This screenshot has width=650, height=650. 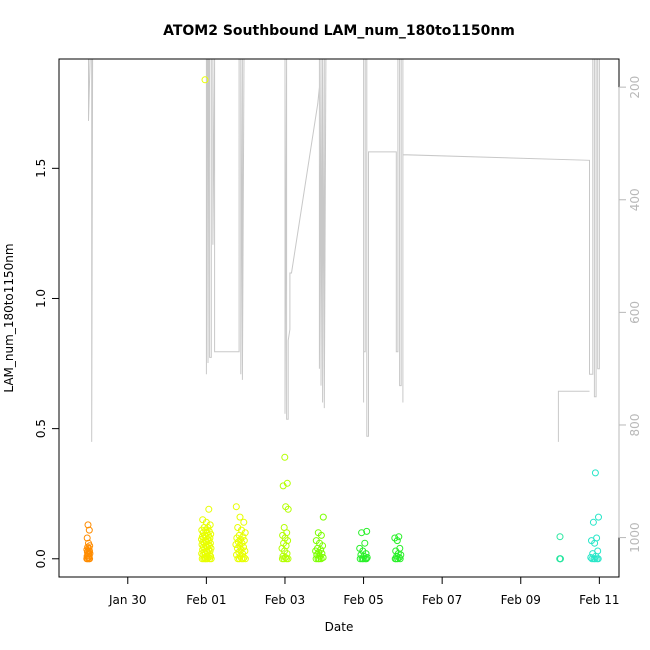 What do you see at coordinates (41, 298) in the screenshot?
I see `y-tick-label: 1.0` at bounding box center [41, 298].